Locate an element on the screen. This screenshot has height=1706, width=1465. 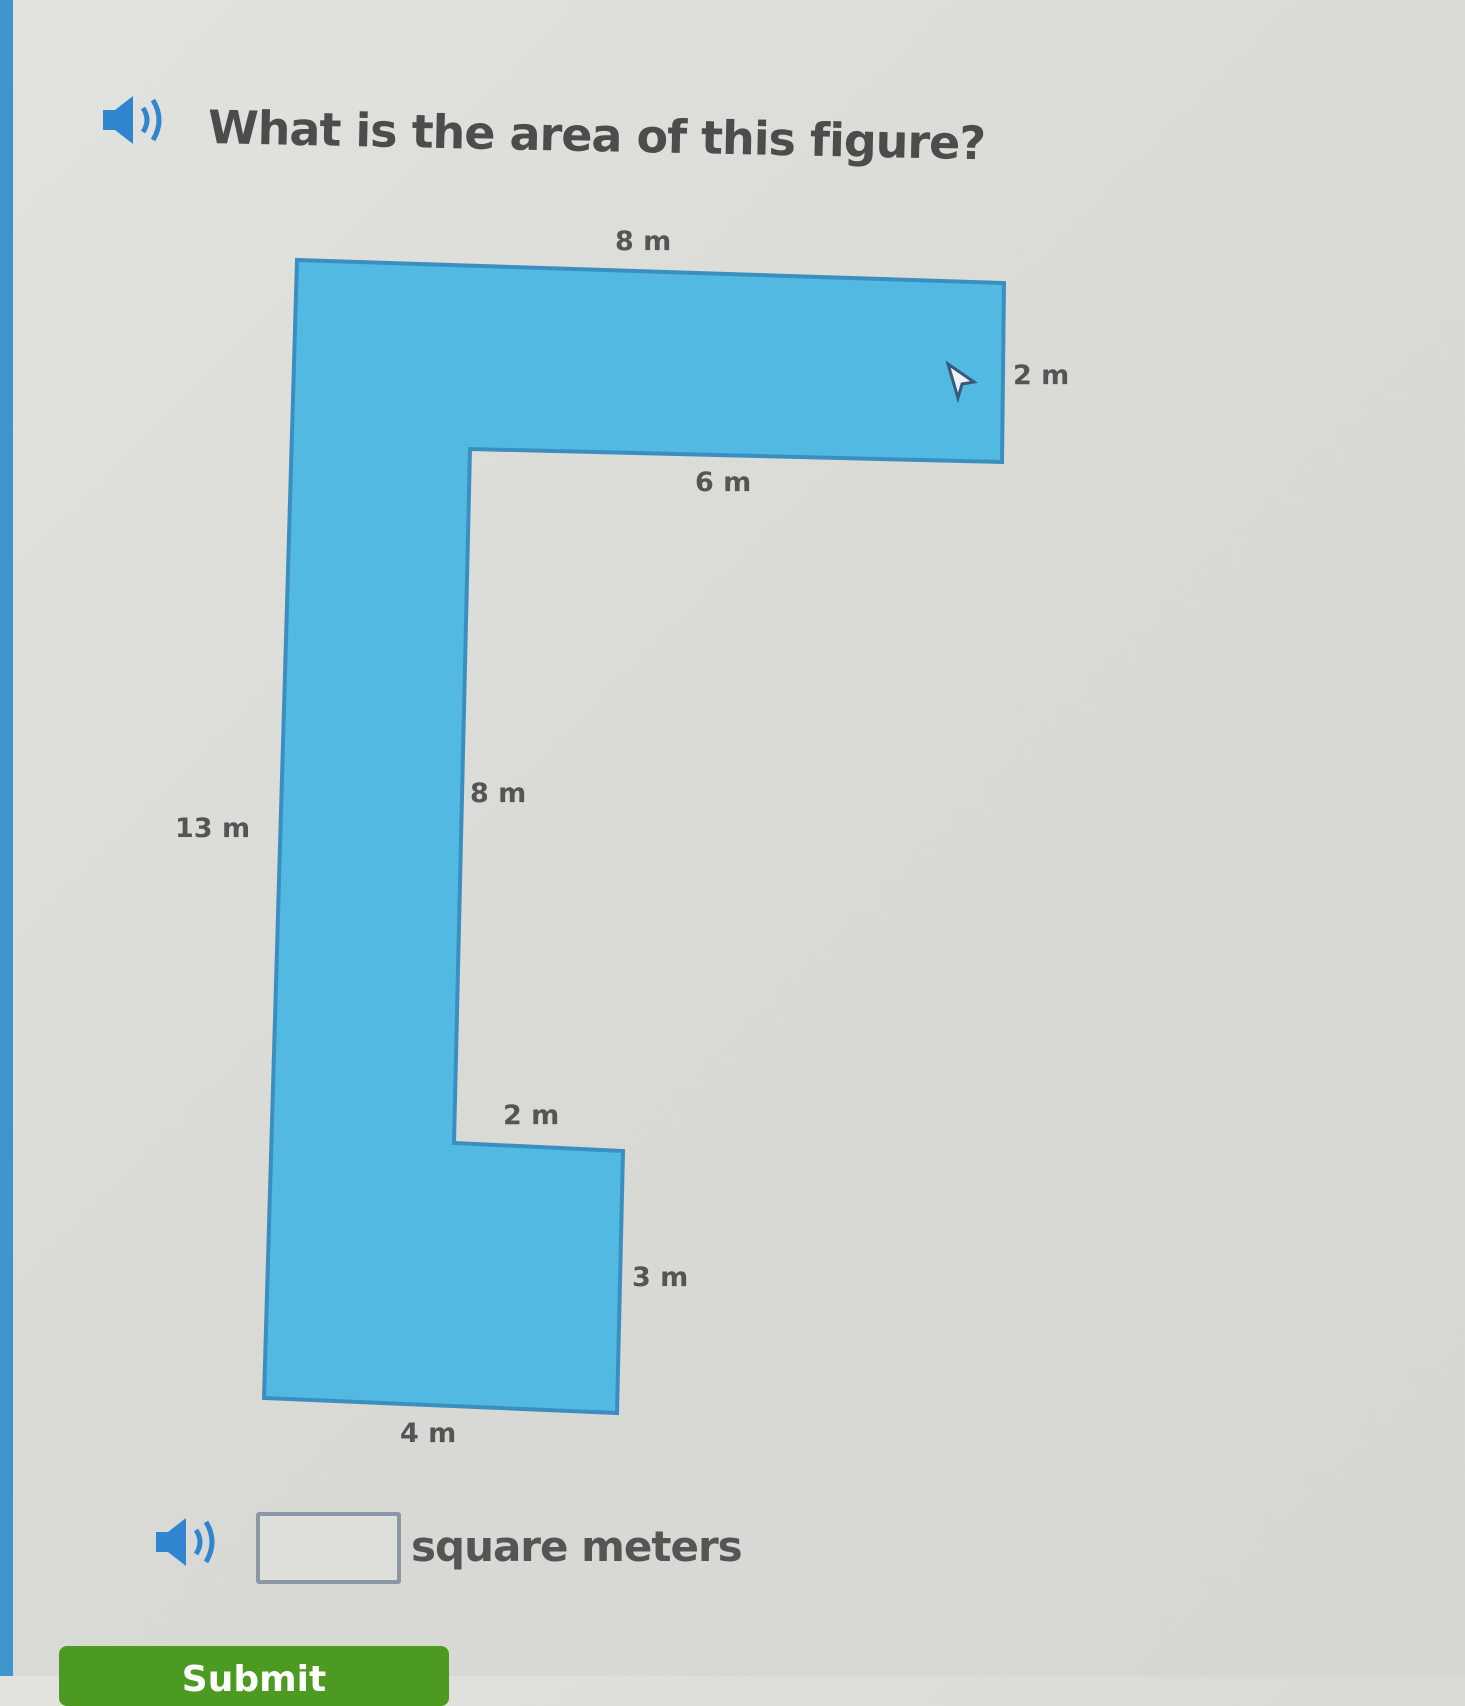
label-top: 8 m is located at coordinates (643, 241).